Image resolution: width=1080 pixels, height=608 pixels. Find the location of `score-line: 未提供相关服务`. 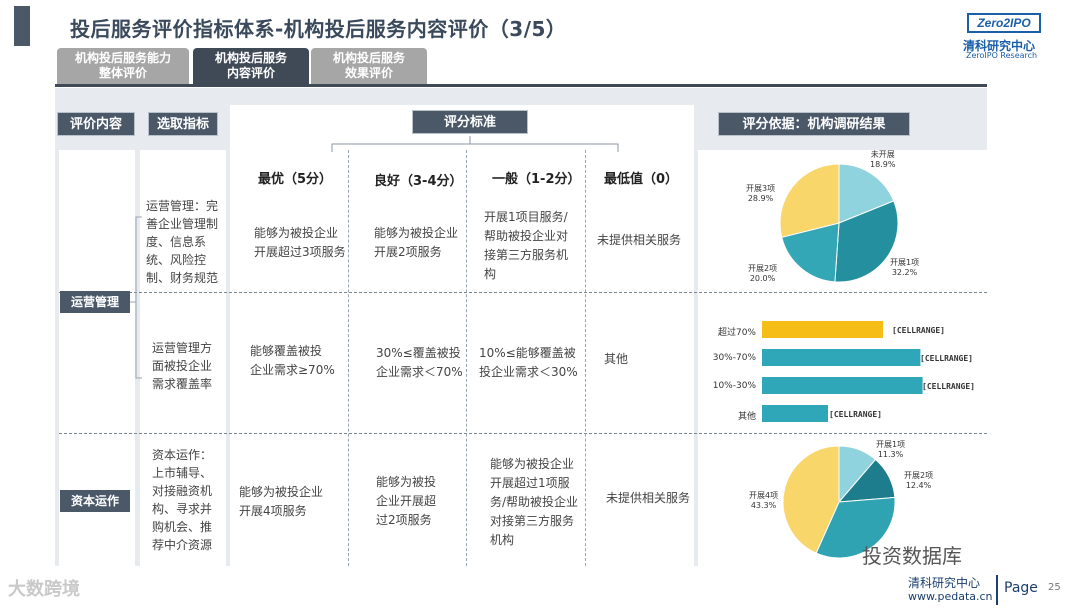

score-line: 未提供相关服务 is located at coordinates (639, 240).